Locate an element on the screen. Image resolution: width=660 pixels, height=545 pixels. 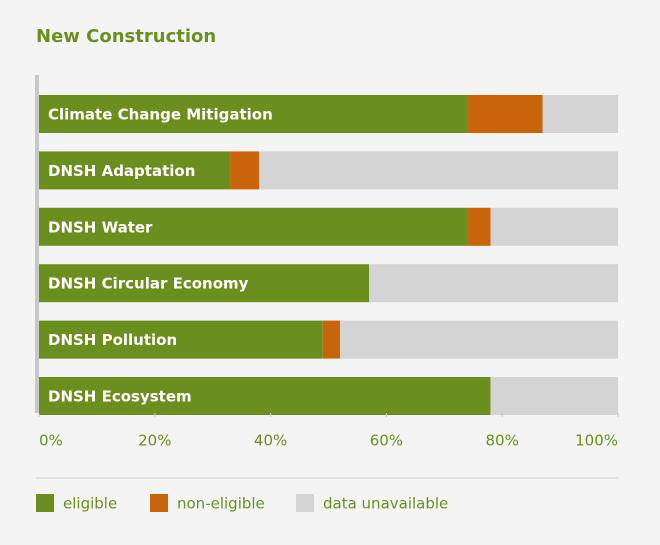
x-tick-label: 0% is located at coordinates (51, 441).